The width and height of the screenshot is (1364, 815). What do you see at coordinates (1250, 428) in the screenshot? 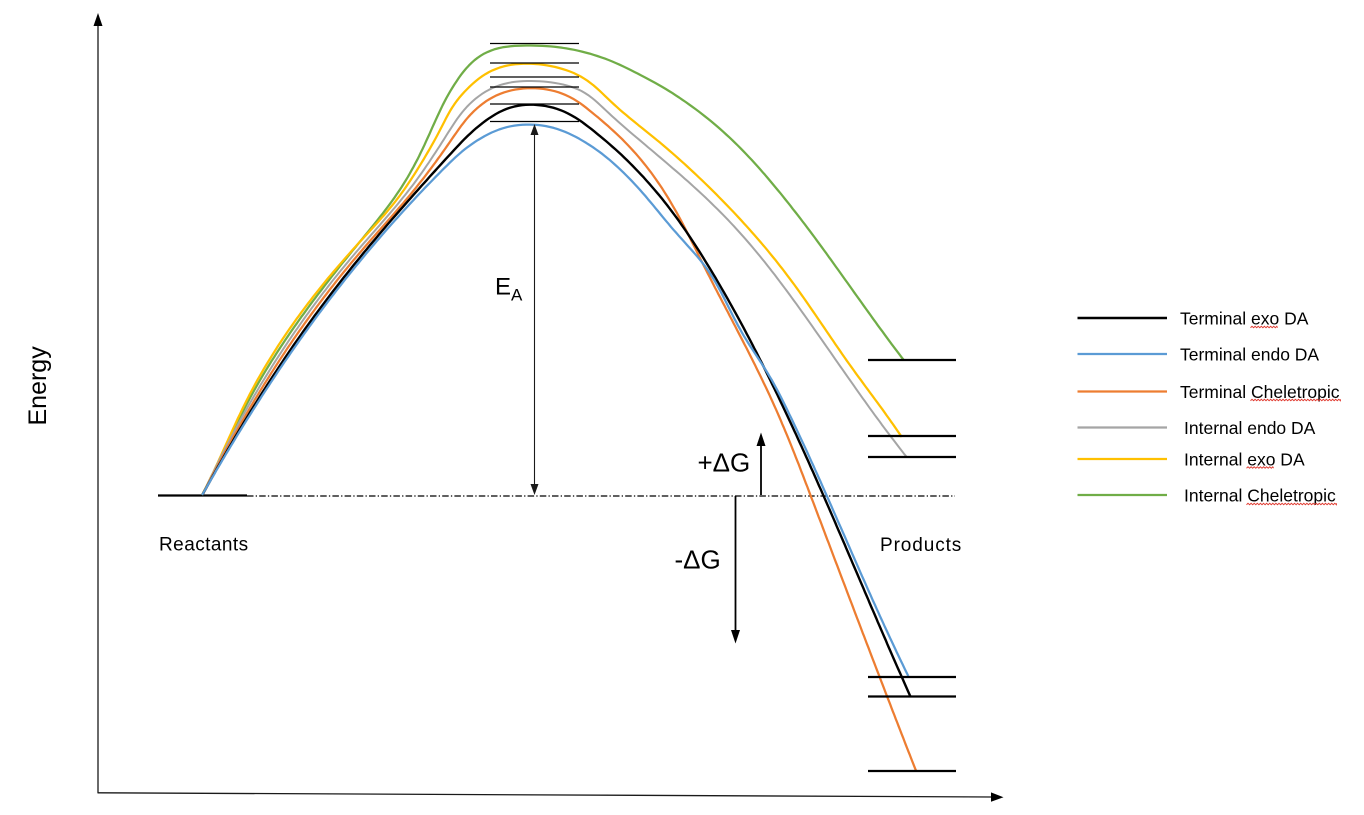
I see `svg-text: Internal endo DA` at bounding box center [1250, 428].